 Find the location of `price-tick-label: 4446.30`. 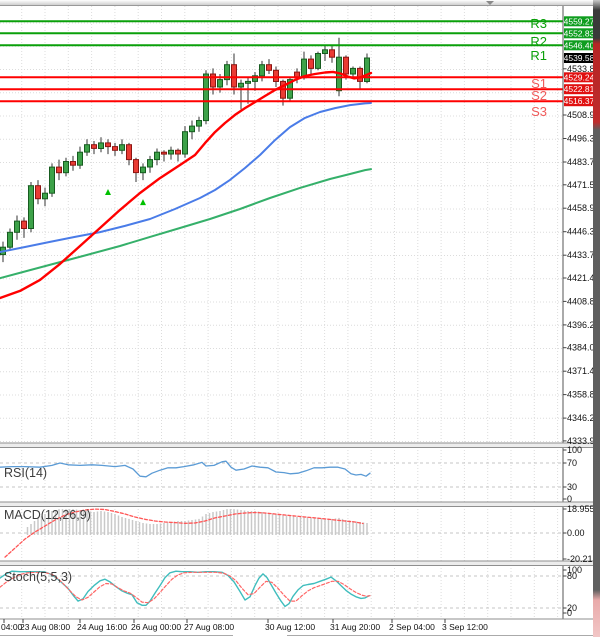

price-tick-label: 4446.30 is located at coordinates (583, 232).